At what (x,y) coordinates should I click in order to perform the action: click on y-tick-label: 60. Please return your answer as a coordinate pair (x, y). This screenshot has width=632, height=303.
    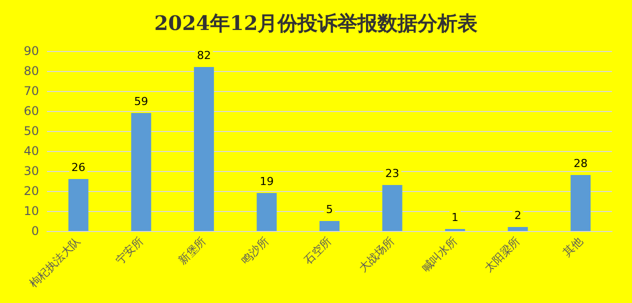
    Looking at the image, I should click on (31, 111).